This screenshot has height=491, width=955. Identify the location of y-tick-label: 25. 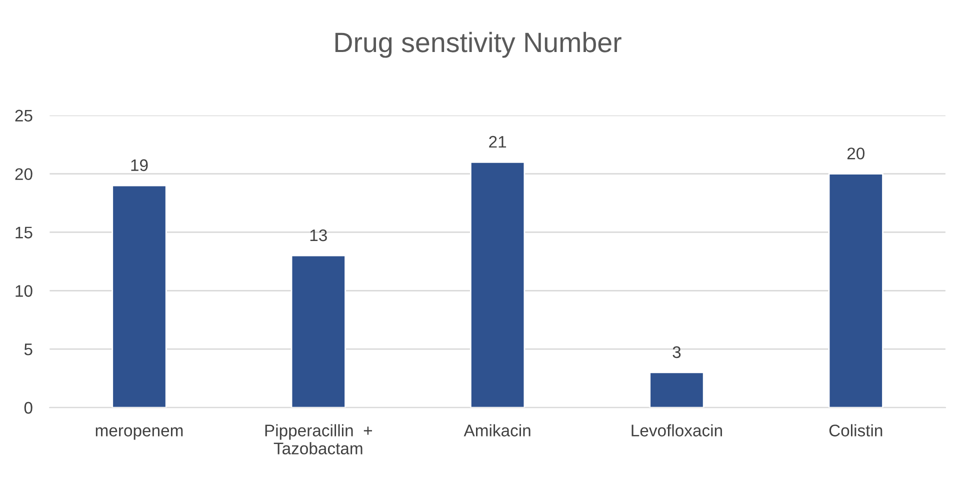
(23, 116).